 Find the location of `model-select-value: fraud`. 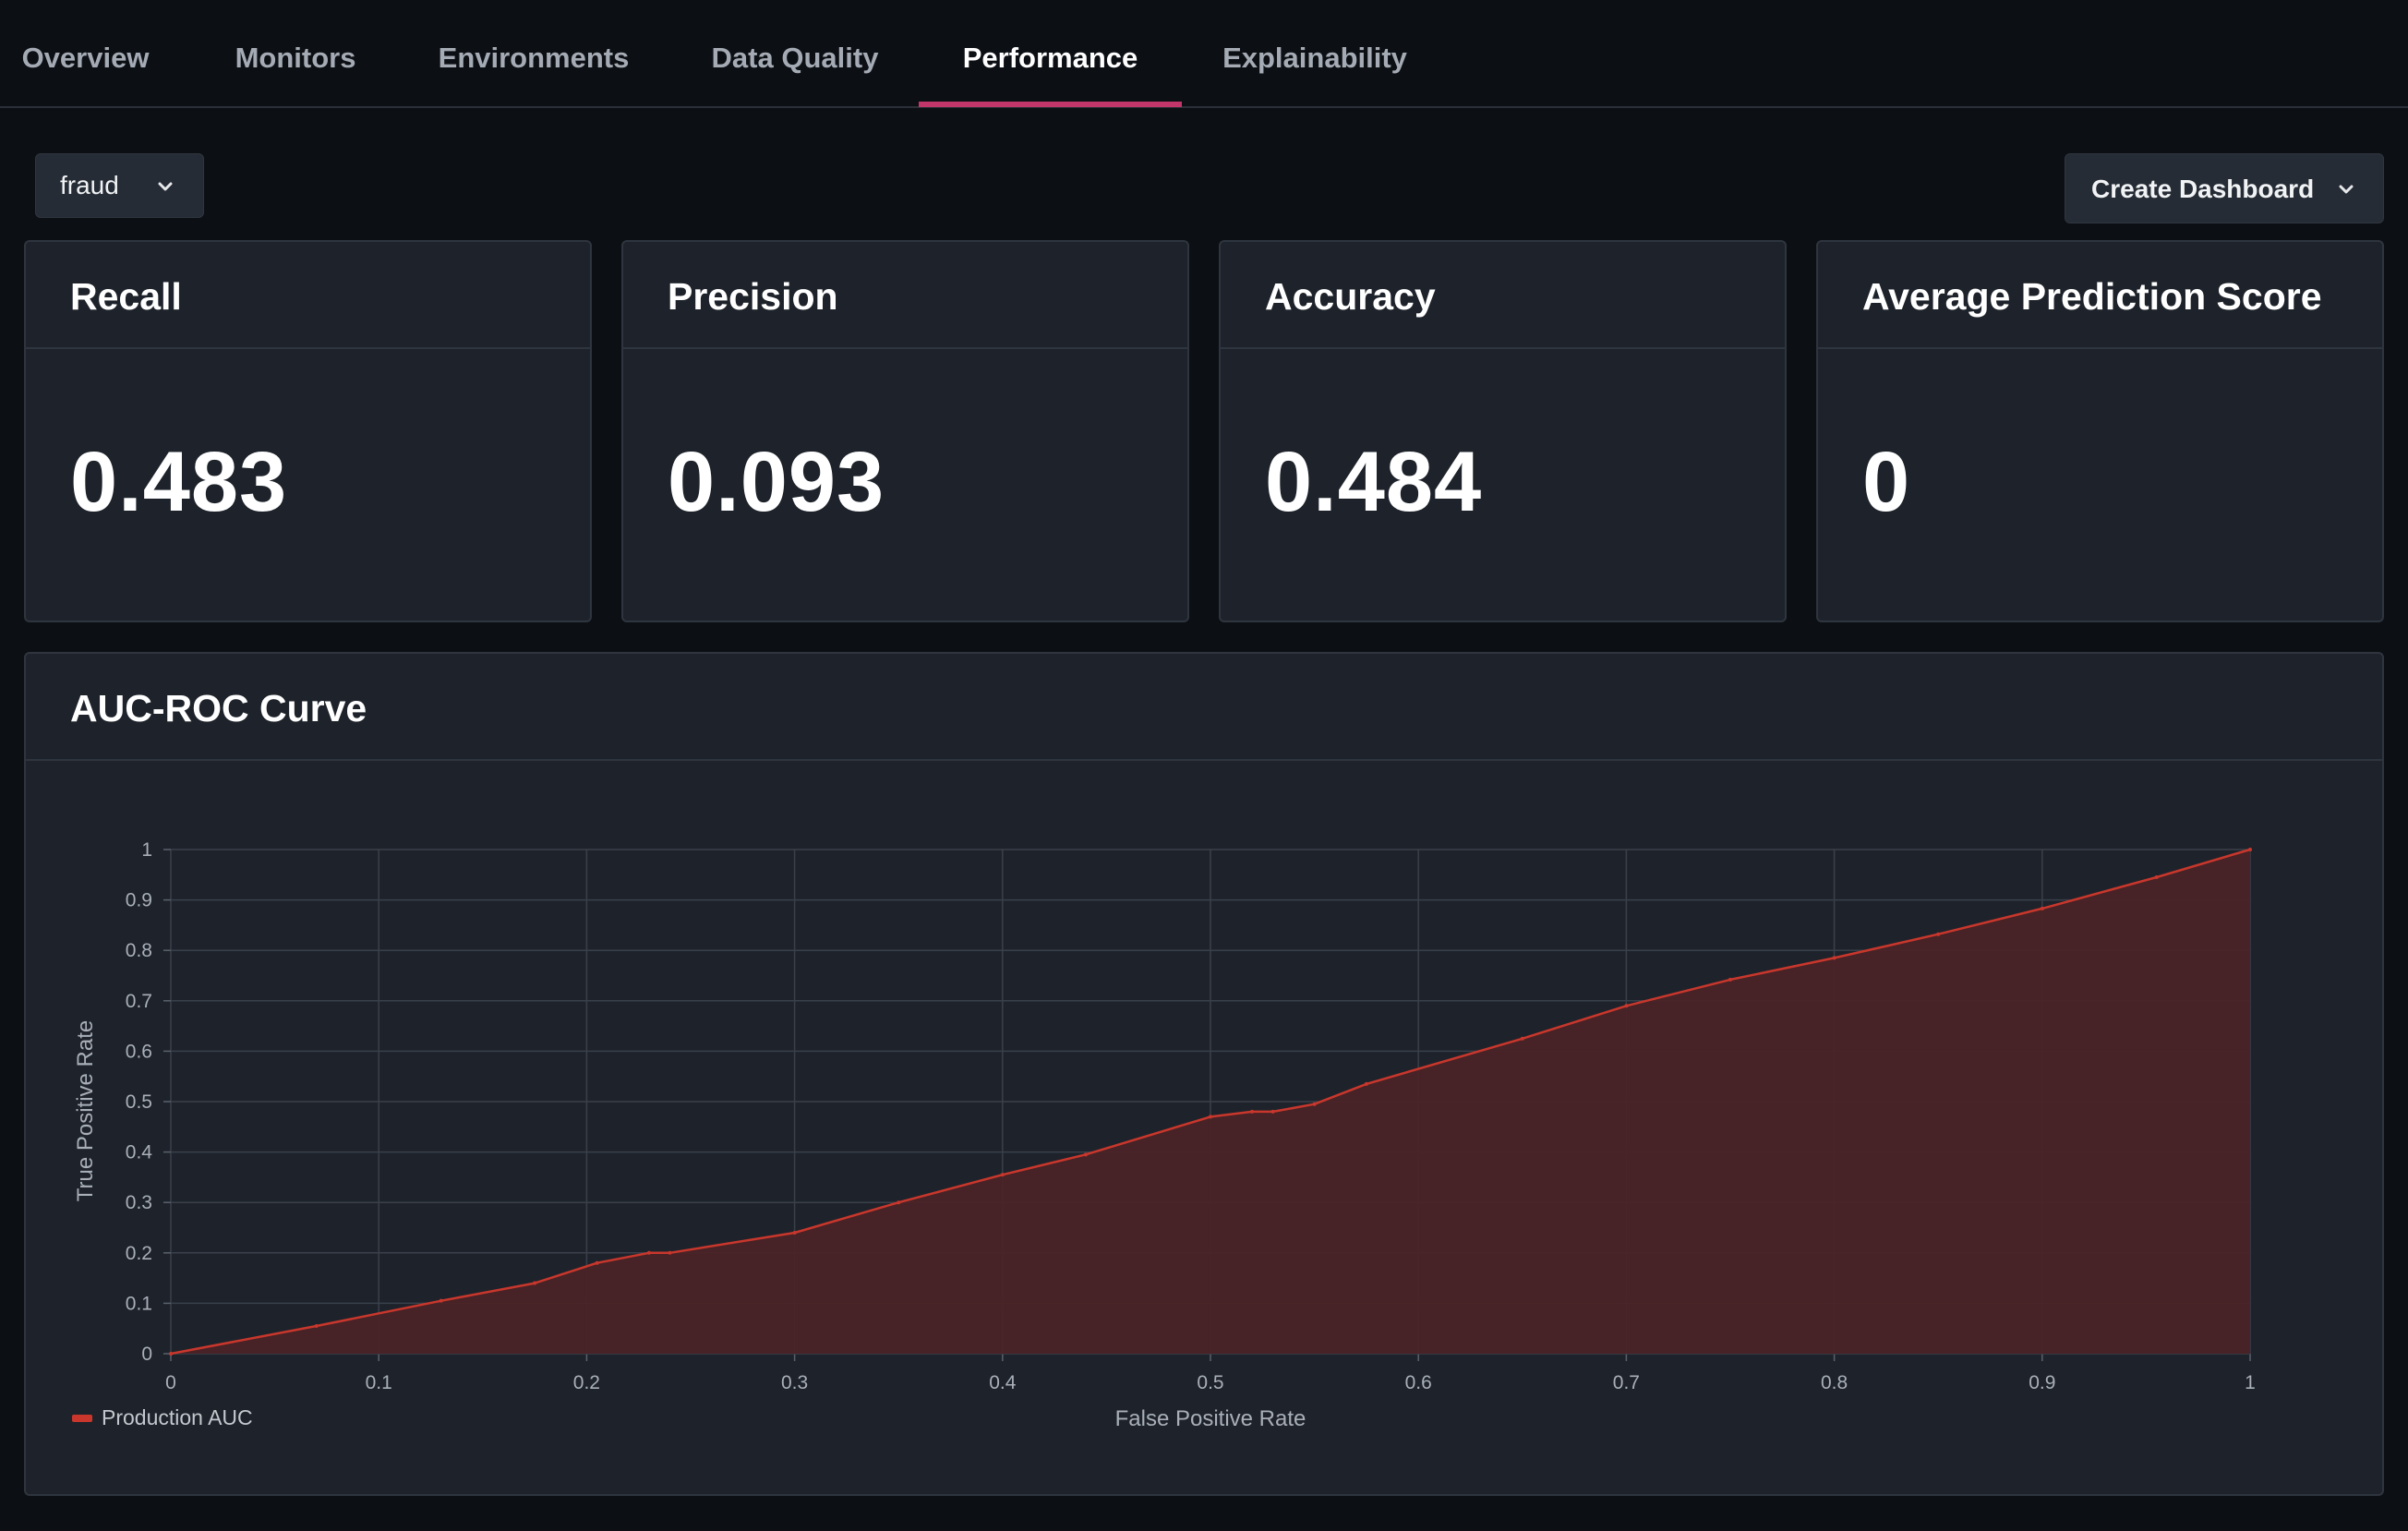

model-select-value: fraud is located at coordinates (89, 185).